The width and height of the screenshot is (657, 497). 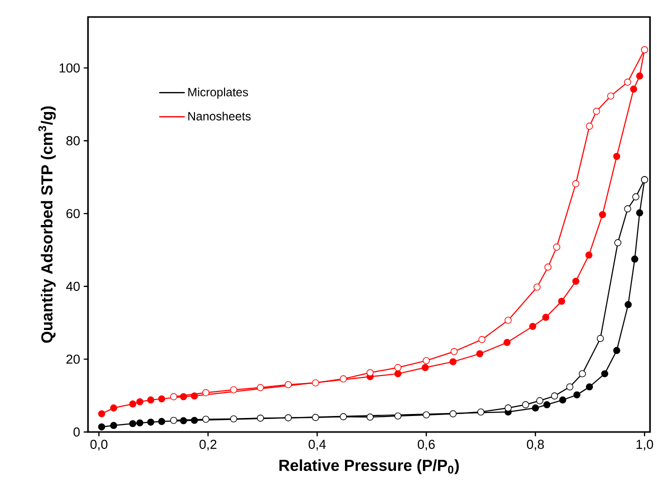 I want to click on y-tick-label: 60, so click(x=73, y=213).